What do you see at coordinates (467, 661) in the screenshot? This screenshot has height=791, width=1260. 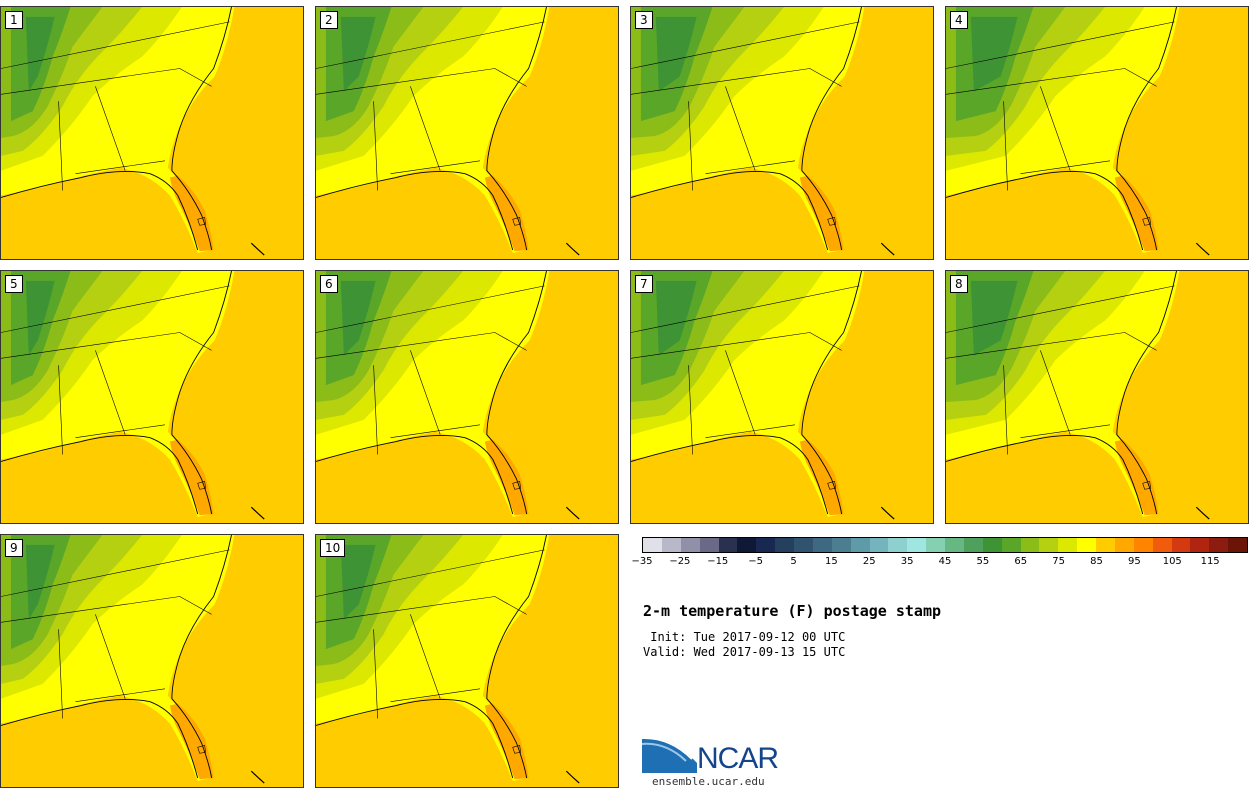 I see `ensemble-member-panel: 10` at bounding box center [467, 661].